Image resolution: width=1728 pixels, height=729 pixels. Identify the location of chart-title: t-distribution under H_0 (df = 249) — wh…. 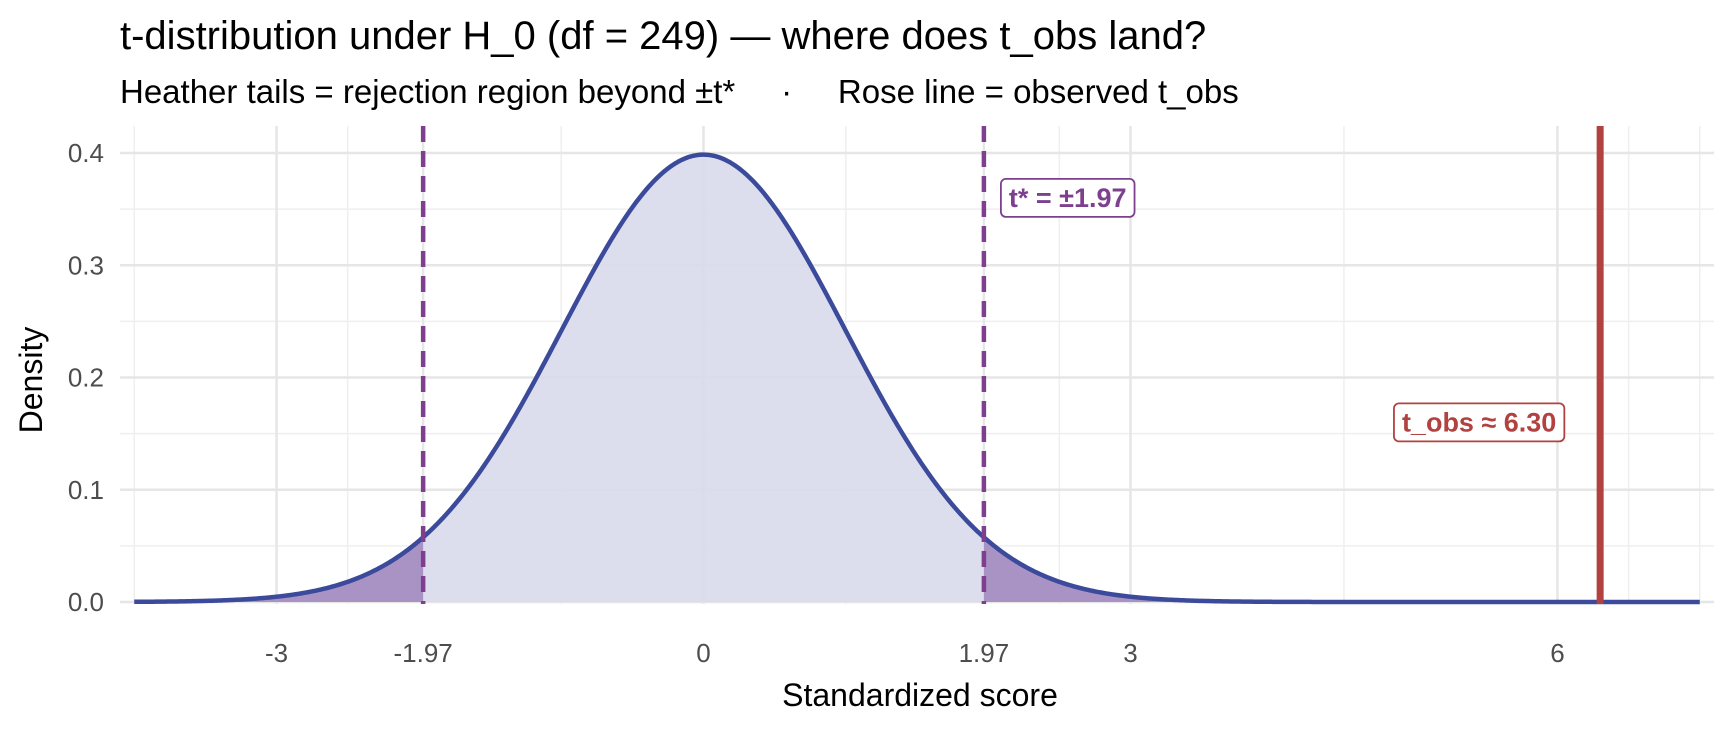
(663, 36).